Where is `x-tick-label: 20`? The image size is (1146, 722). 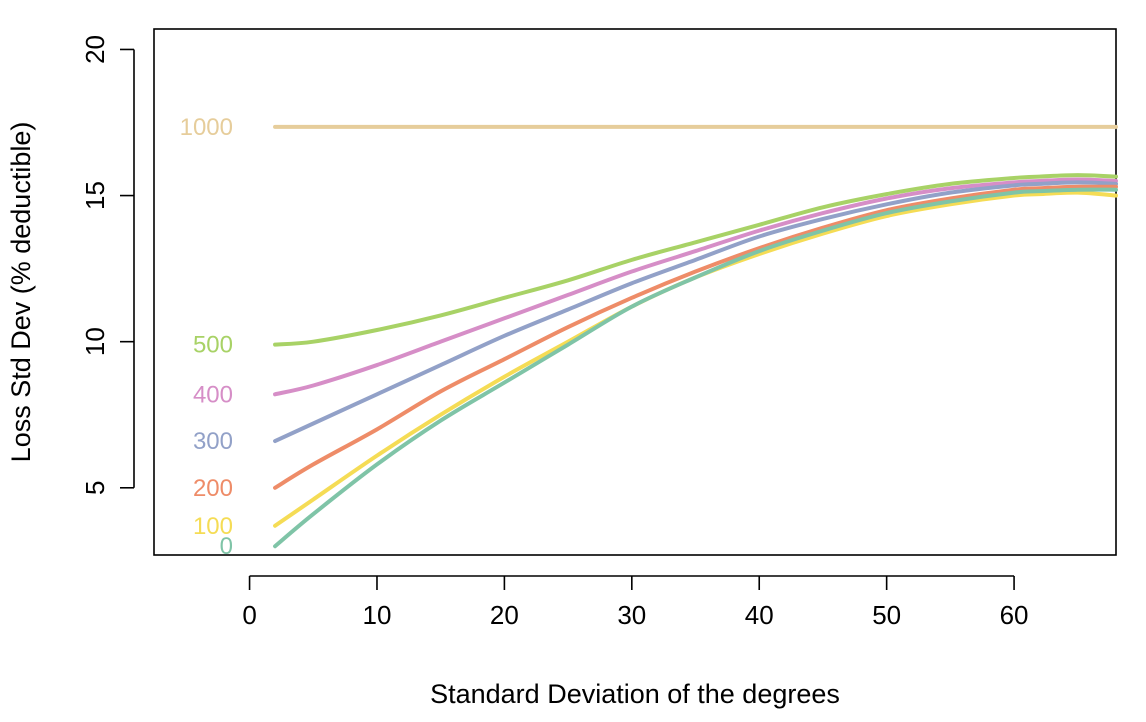 x-tick-label: 20 is located at coordinates (504, 615).